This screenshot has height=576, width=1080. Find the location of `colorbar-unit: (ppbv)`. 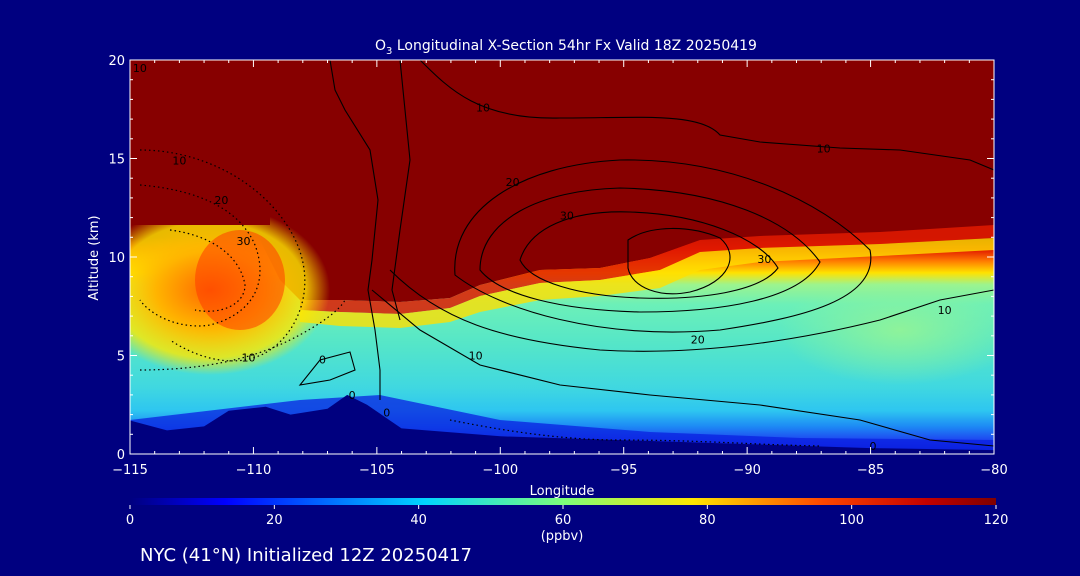

colorbar-unit: (ppbv) is located at coordinates (562, 536).